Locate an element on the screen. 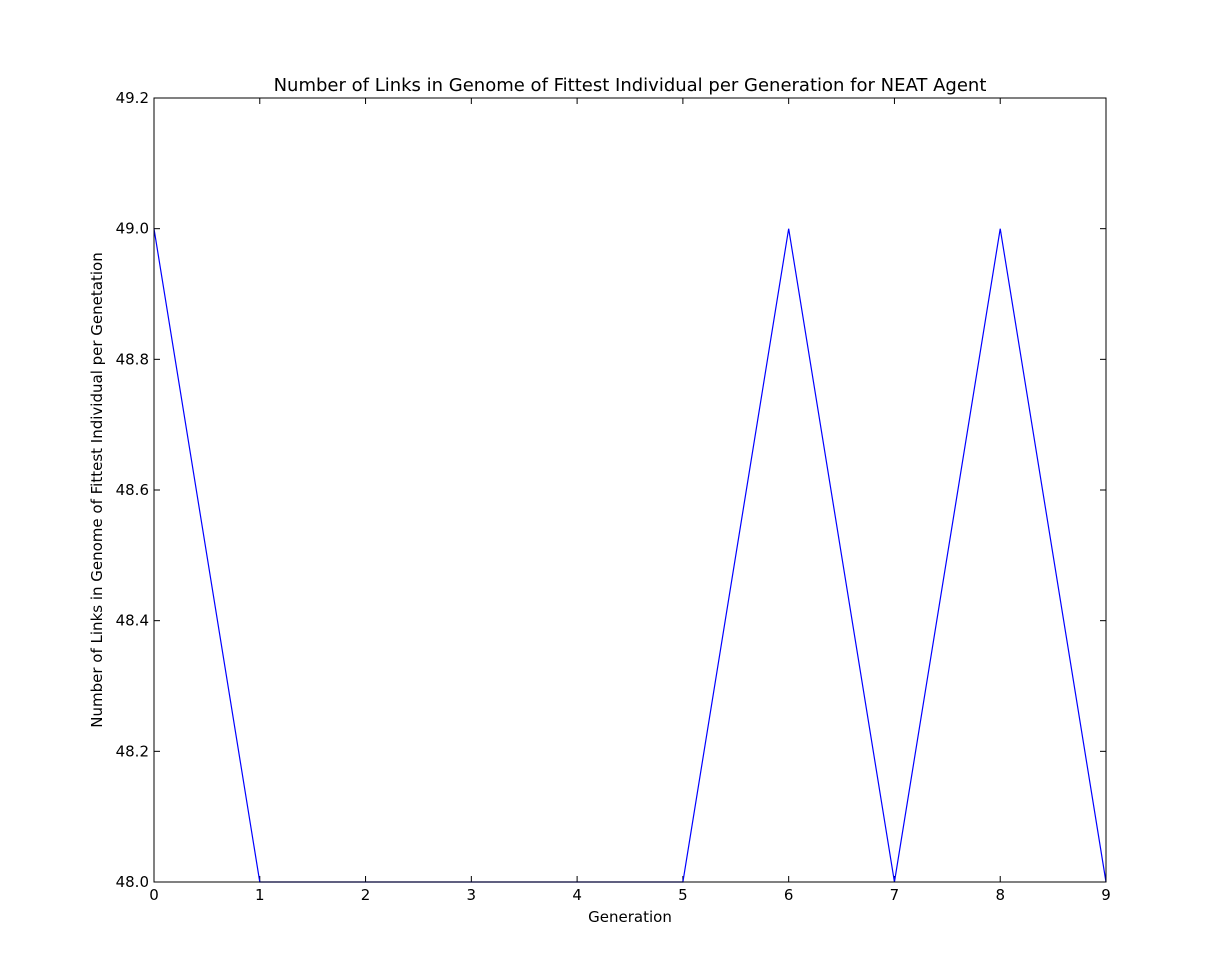 The width and height of the screenshot is (1228, 980). y-tick-label: 48.4 is located at coordinates (132, 621).